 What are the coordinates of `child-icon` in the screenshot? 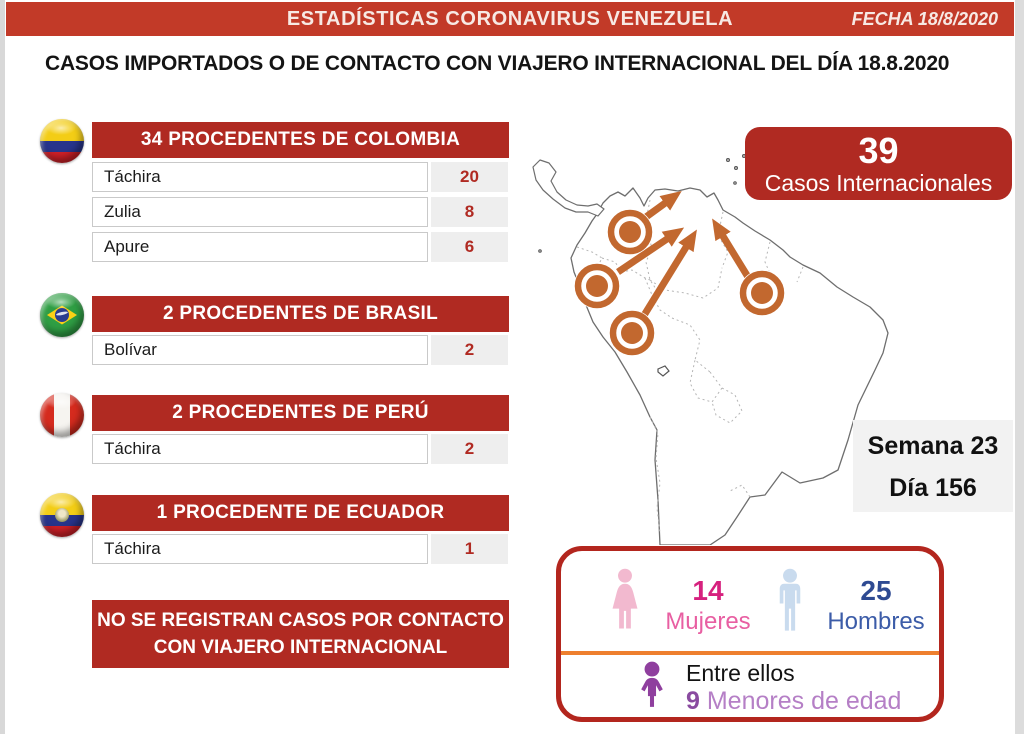 It's located at (652, 684).